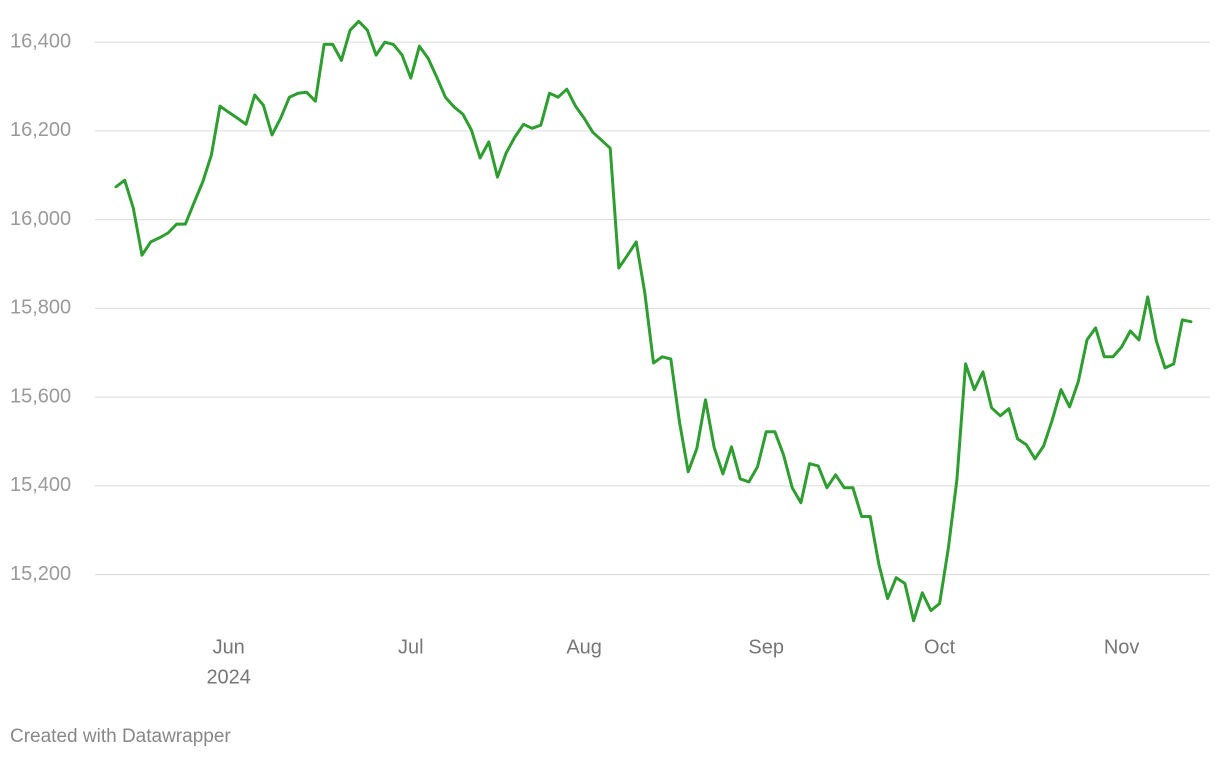 The width and height of the screenshot is (1220, 765). I want to click on y-tick-label: 15,600, so click(40, 396).